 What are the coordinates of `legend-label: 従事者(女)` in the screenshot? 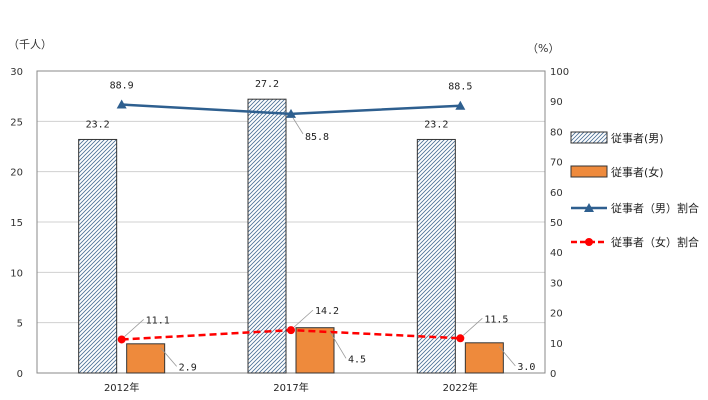 It's located at (637, 172).